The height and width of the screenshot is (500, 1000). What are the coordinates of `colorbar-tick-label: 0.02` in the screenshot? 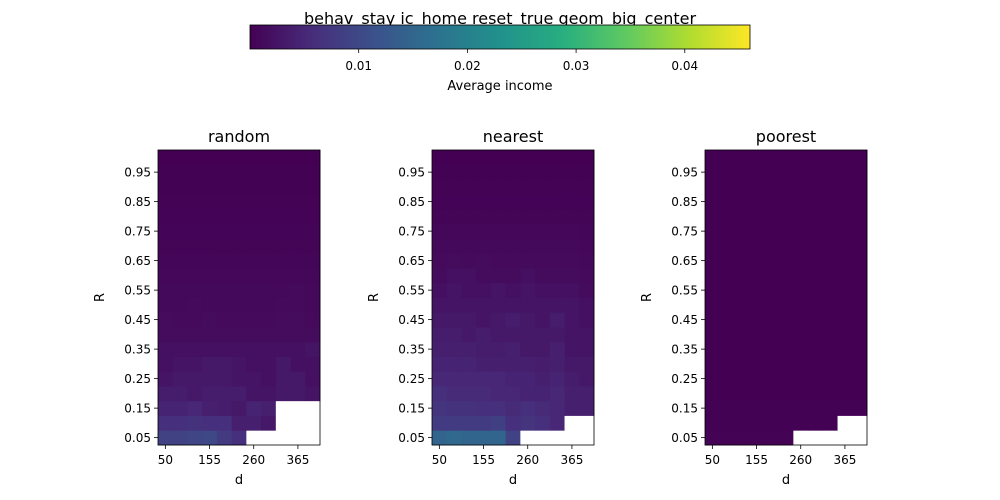 It's located at (467, 66).